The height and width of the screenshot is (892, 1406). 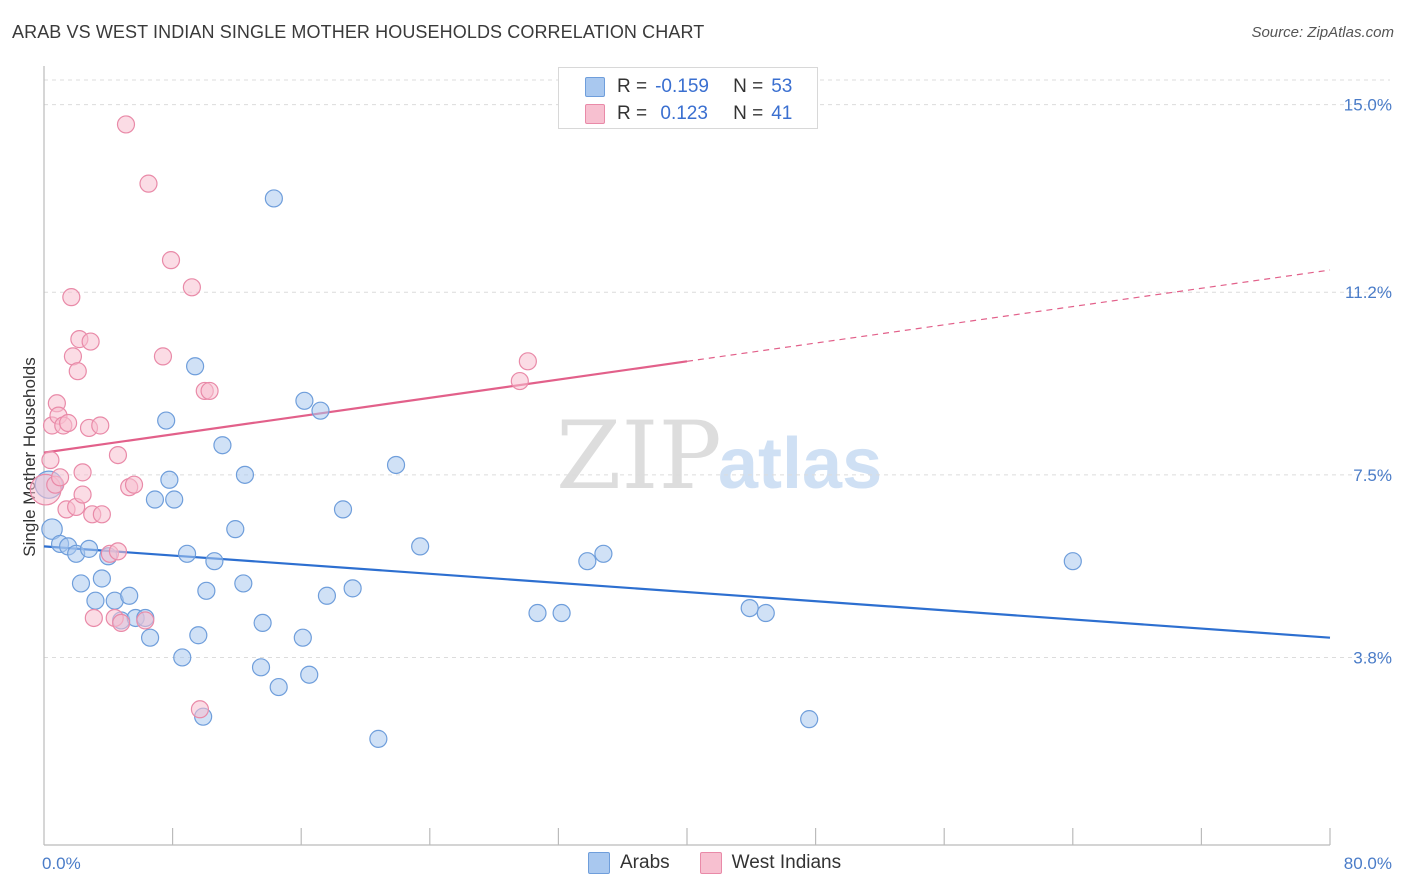 I want to click on legend-item-arabs: Arabs, so click(x=629, y=863).